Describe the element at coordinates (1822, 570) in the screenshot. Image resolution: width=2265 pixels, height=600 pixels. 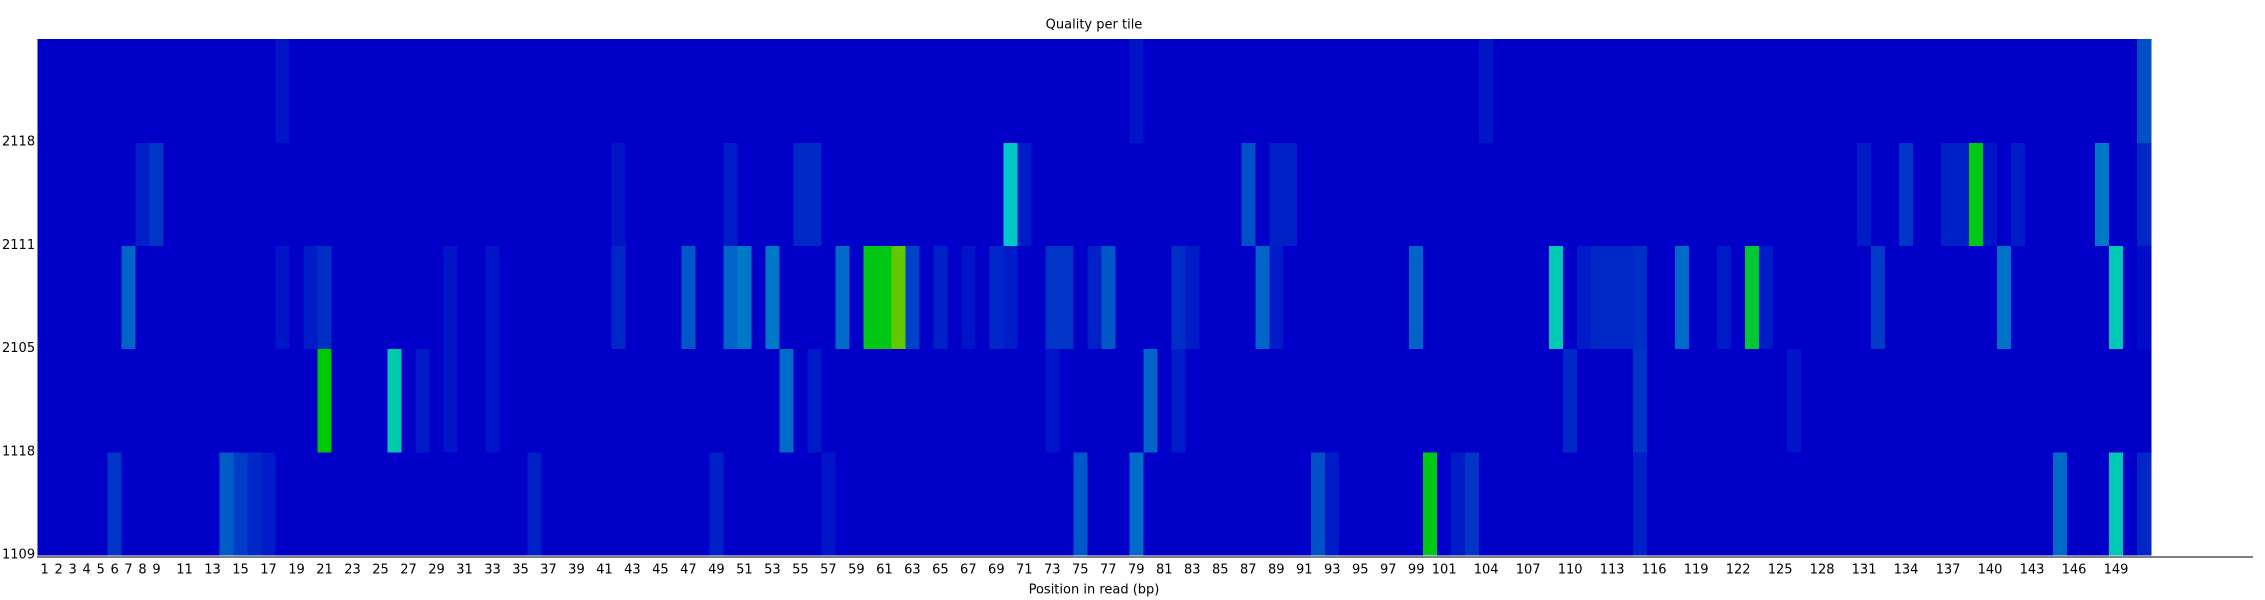
I see `x-tick-label: 128` at that location.